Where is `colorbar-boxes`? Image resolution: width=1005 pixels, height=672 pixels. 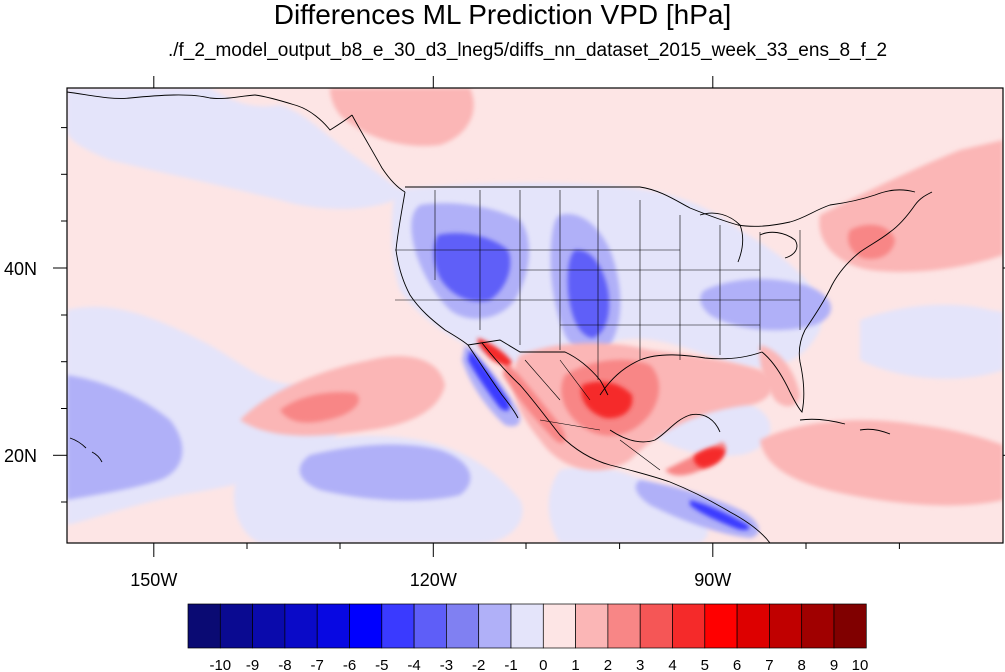 colorbar-boxes is located at coordinates (527, 626).